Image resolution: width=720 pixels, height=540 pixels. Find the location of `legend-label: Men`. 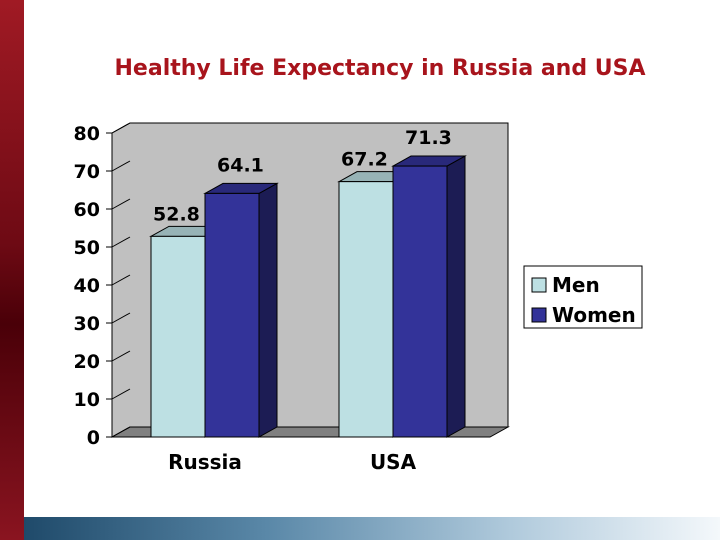

legend-label: Men is located at coordinates (576, 285).